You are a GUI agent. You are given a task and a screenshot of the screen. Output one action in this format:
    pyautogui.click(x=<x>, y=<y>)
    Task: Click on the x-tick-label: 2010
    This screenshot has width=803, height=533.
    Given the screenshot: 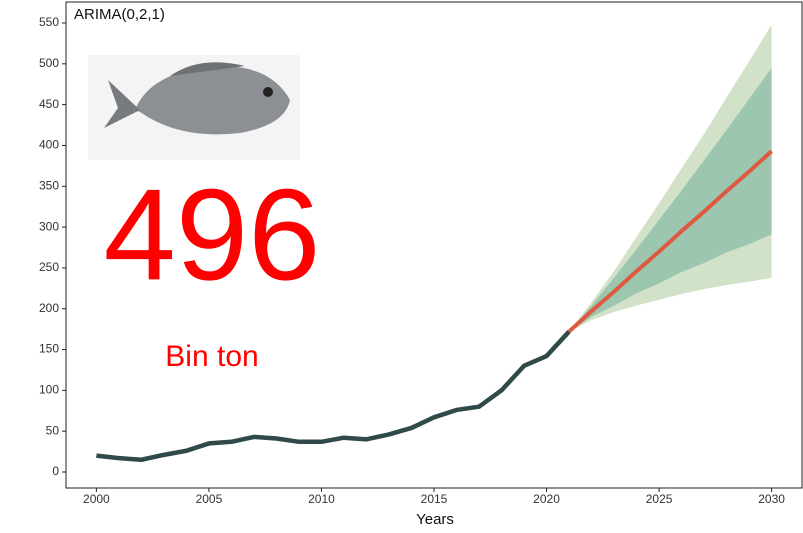 What is the action you would take?
    pyautogui.click(x=321, y=499)
    